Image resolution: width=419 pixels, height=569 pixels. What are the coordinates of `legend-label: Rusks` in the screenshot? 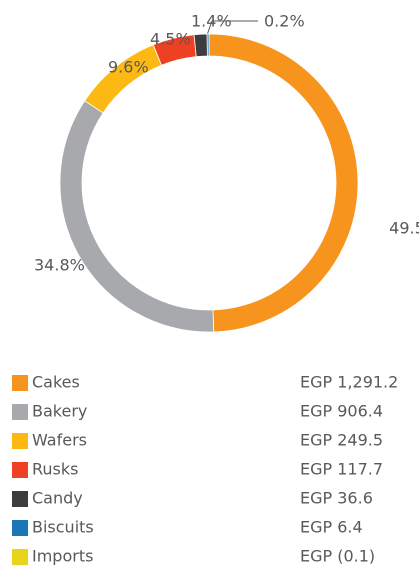 It's located at (55, 469).